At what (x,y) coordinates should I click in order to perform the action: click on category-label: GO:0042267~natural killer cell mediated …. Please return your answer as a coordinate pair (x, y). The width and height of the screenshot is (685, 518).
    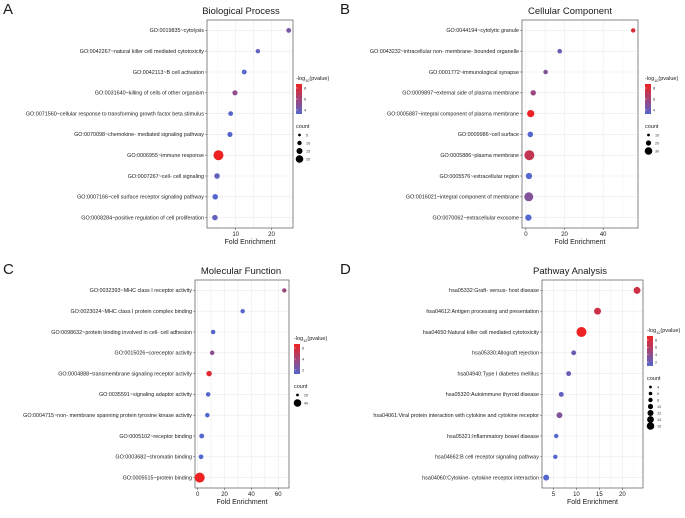
    Looking at the image, I should click on (142, 52).